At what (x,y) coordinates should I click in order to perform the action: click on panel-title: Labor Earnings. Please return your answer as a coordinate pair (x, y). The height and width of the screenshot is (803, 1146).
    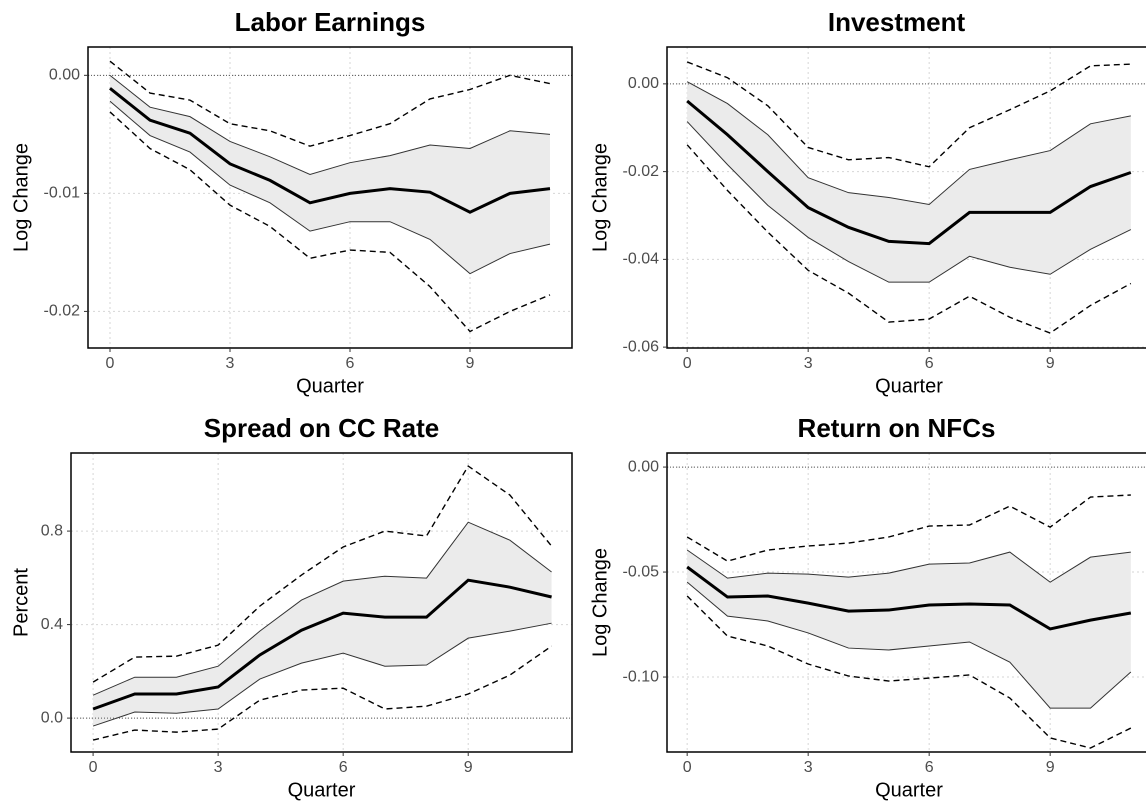
    Looking at the image, I should click on (330, 22).